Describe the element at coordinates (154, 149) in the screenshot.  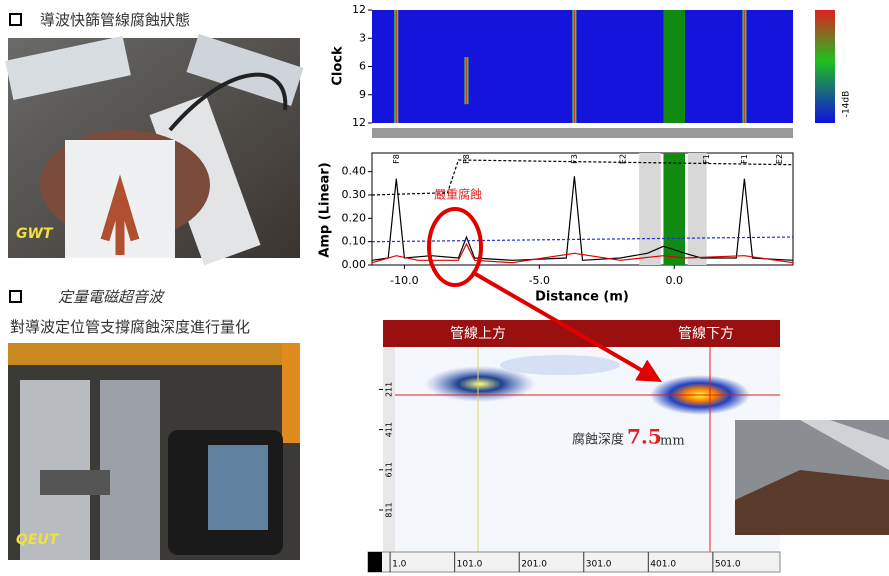
I see `photo-gwt` at that location.